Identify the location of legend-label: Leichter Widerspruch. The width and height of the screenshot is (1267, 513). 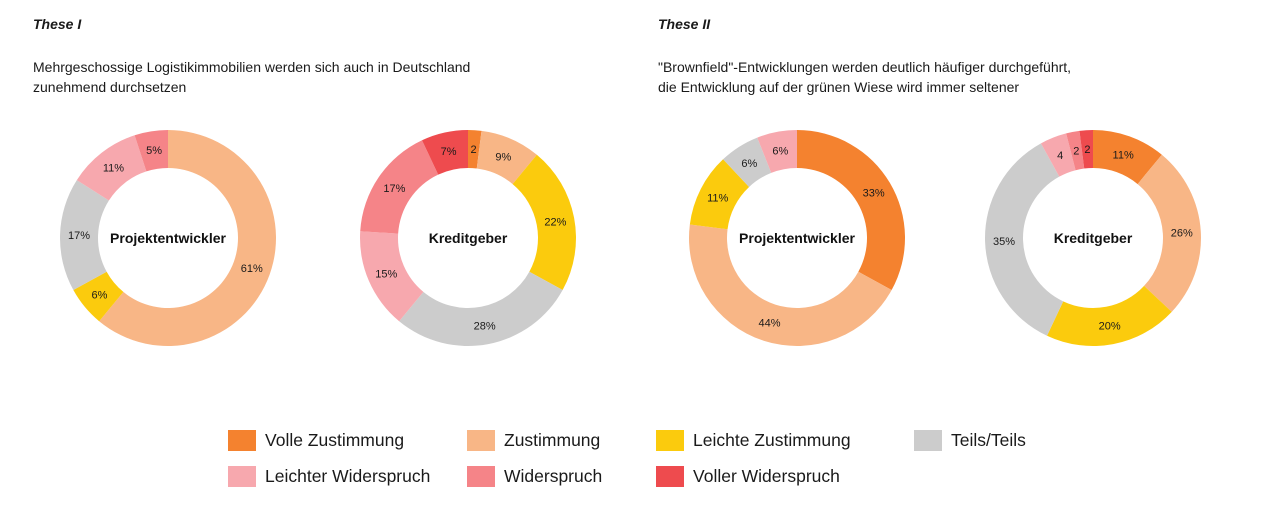
(348, 476).